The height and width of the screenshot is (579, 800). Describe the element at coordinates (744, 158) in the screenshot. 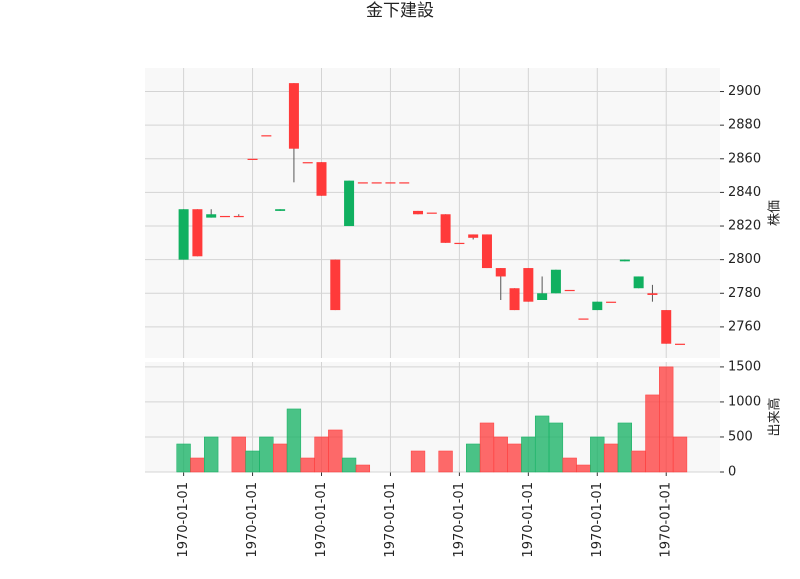

I see `y-tick-label: 2860` at that location.